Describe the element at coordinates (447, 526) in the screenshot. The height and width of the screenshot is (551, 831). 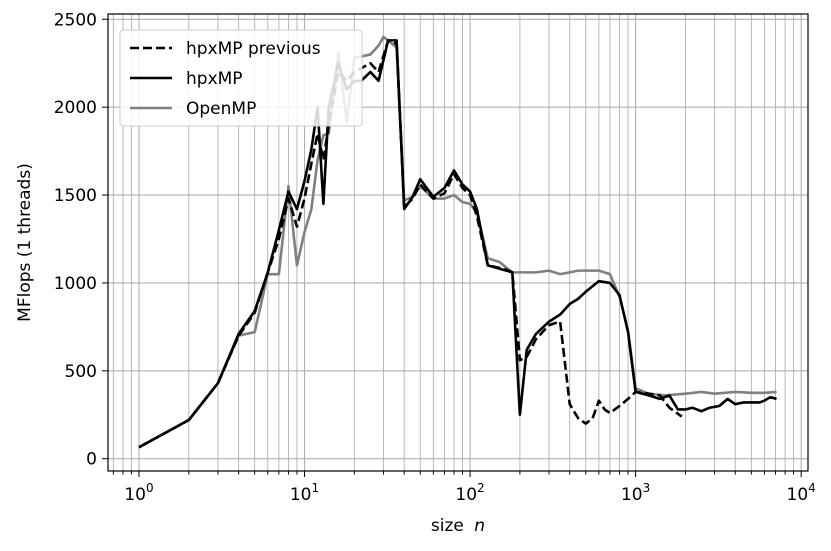
I see `x-axis-label-text: size` at that location.